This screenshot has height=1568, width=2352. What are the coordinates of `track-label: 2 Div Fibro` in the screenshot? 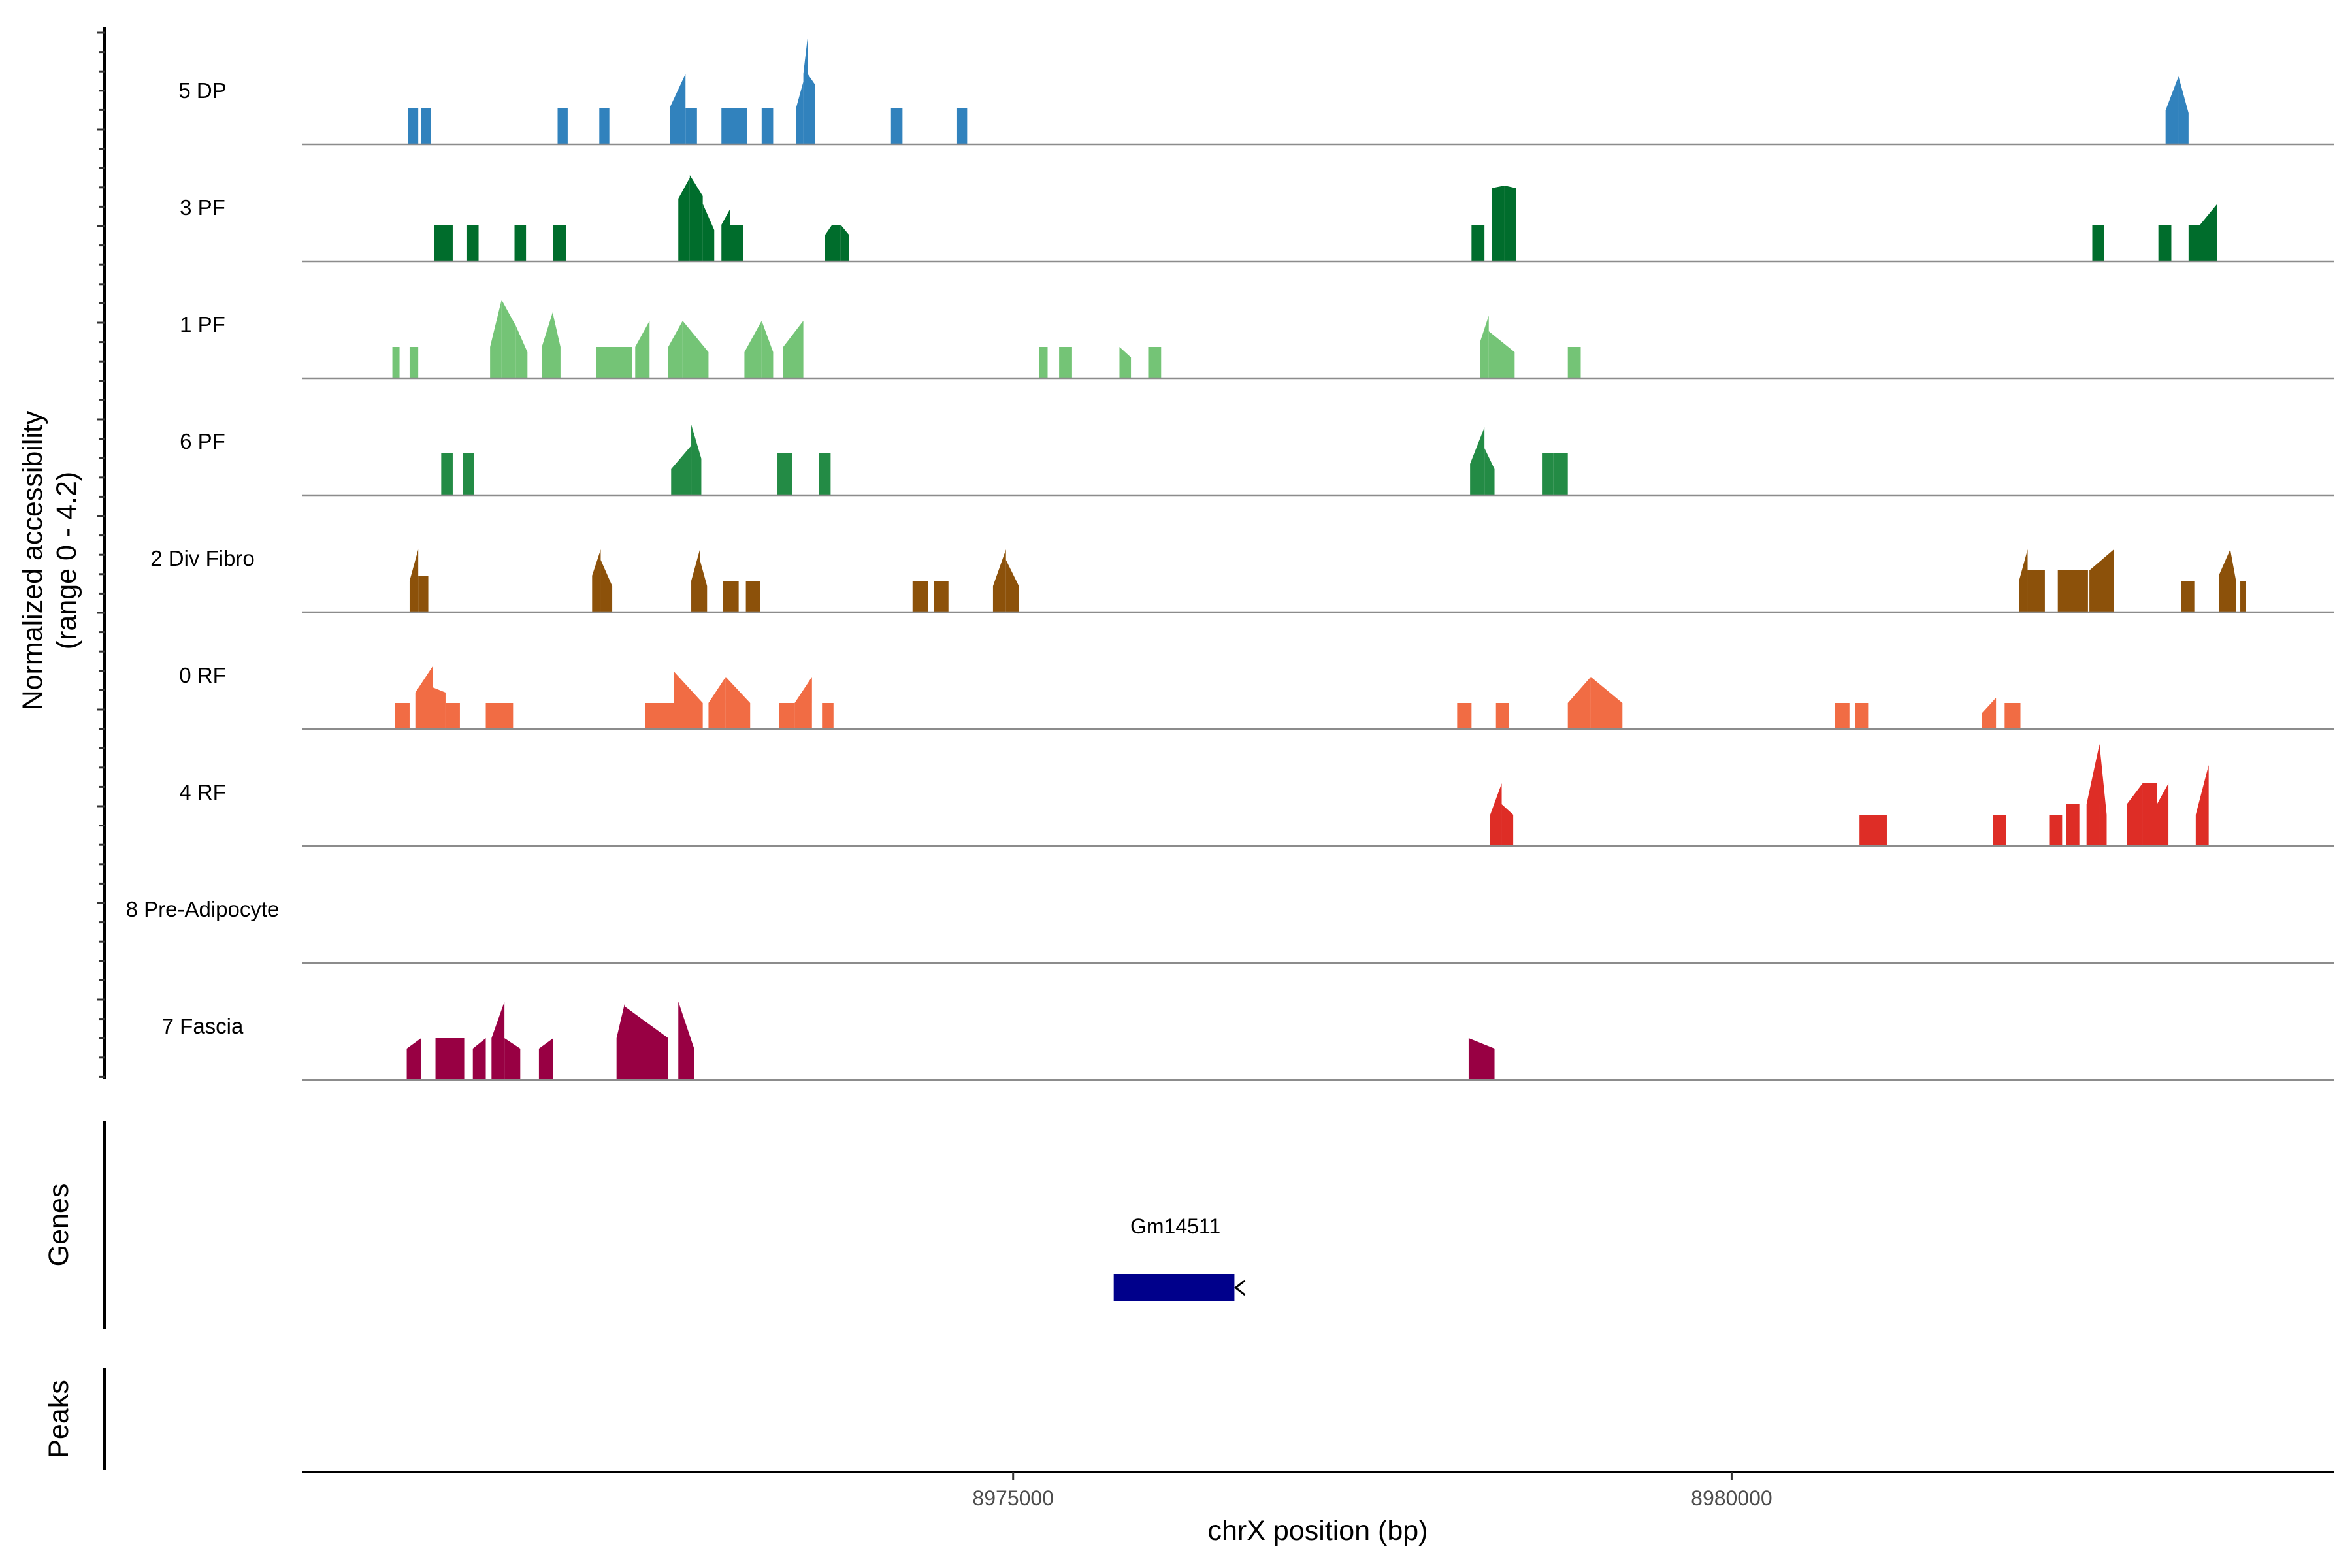 It's located at (202, 558).